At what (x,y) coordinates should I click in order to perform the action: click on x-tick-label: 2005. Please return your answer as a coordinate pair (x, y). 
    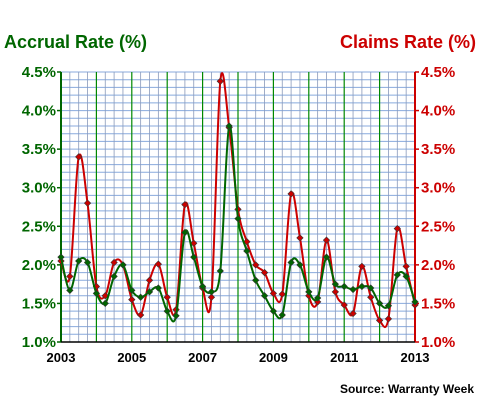
    Looking at the image, I should click on (131, 357).